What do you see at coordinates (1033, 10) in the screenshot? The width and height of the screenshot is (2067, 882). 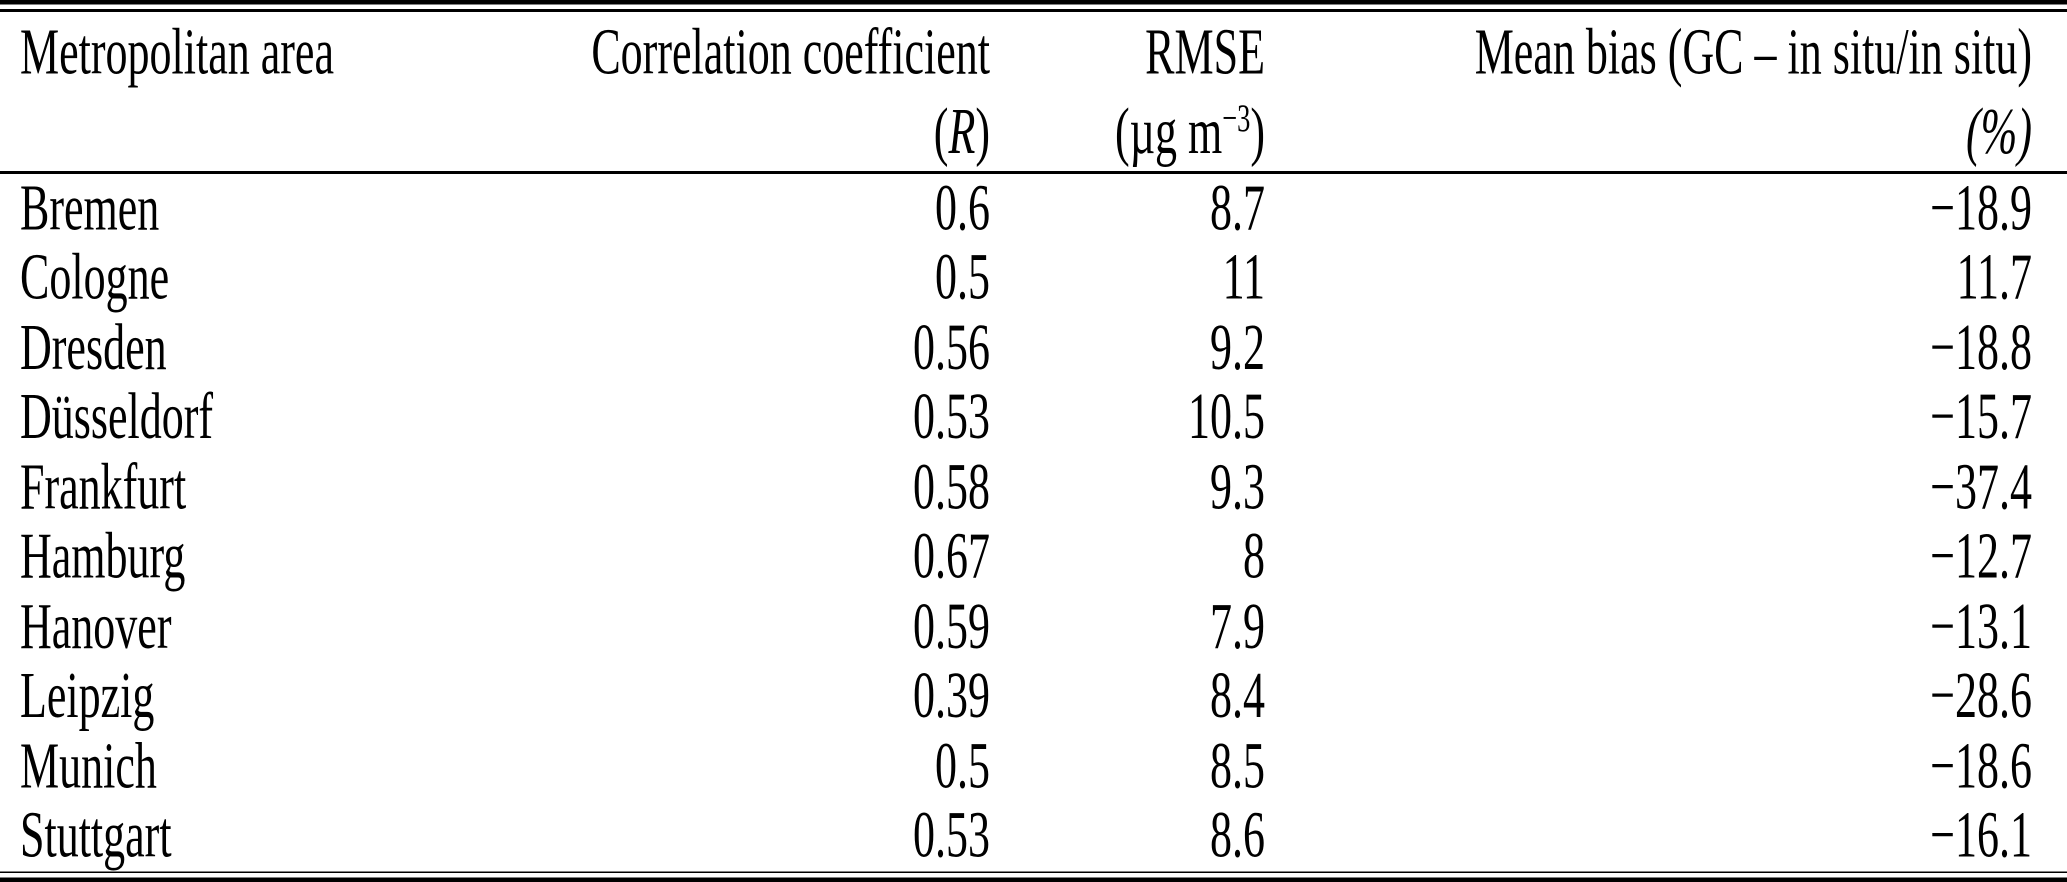 I see `top-rule-thin` at bounding box center [1033, 10].